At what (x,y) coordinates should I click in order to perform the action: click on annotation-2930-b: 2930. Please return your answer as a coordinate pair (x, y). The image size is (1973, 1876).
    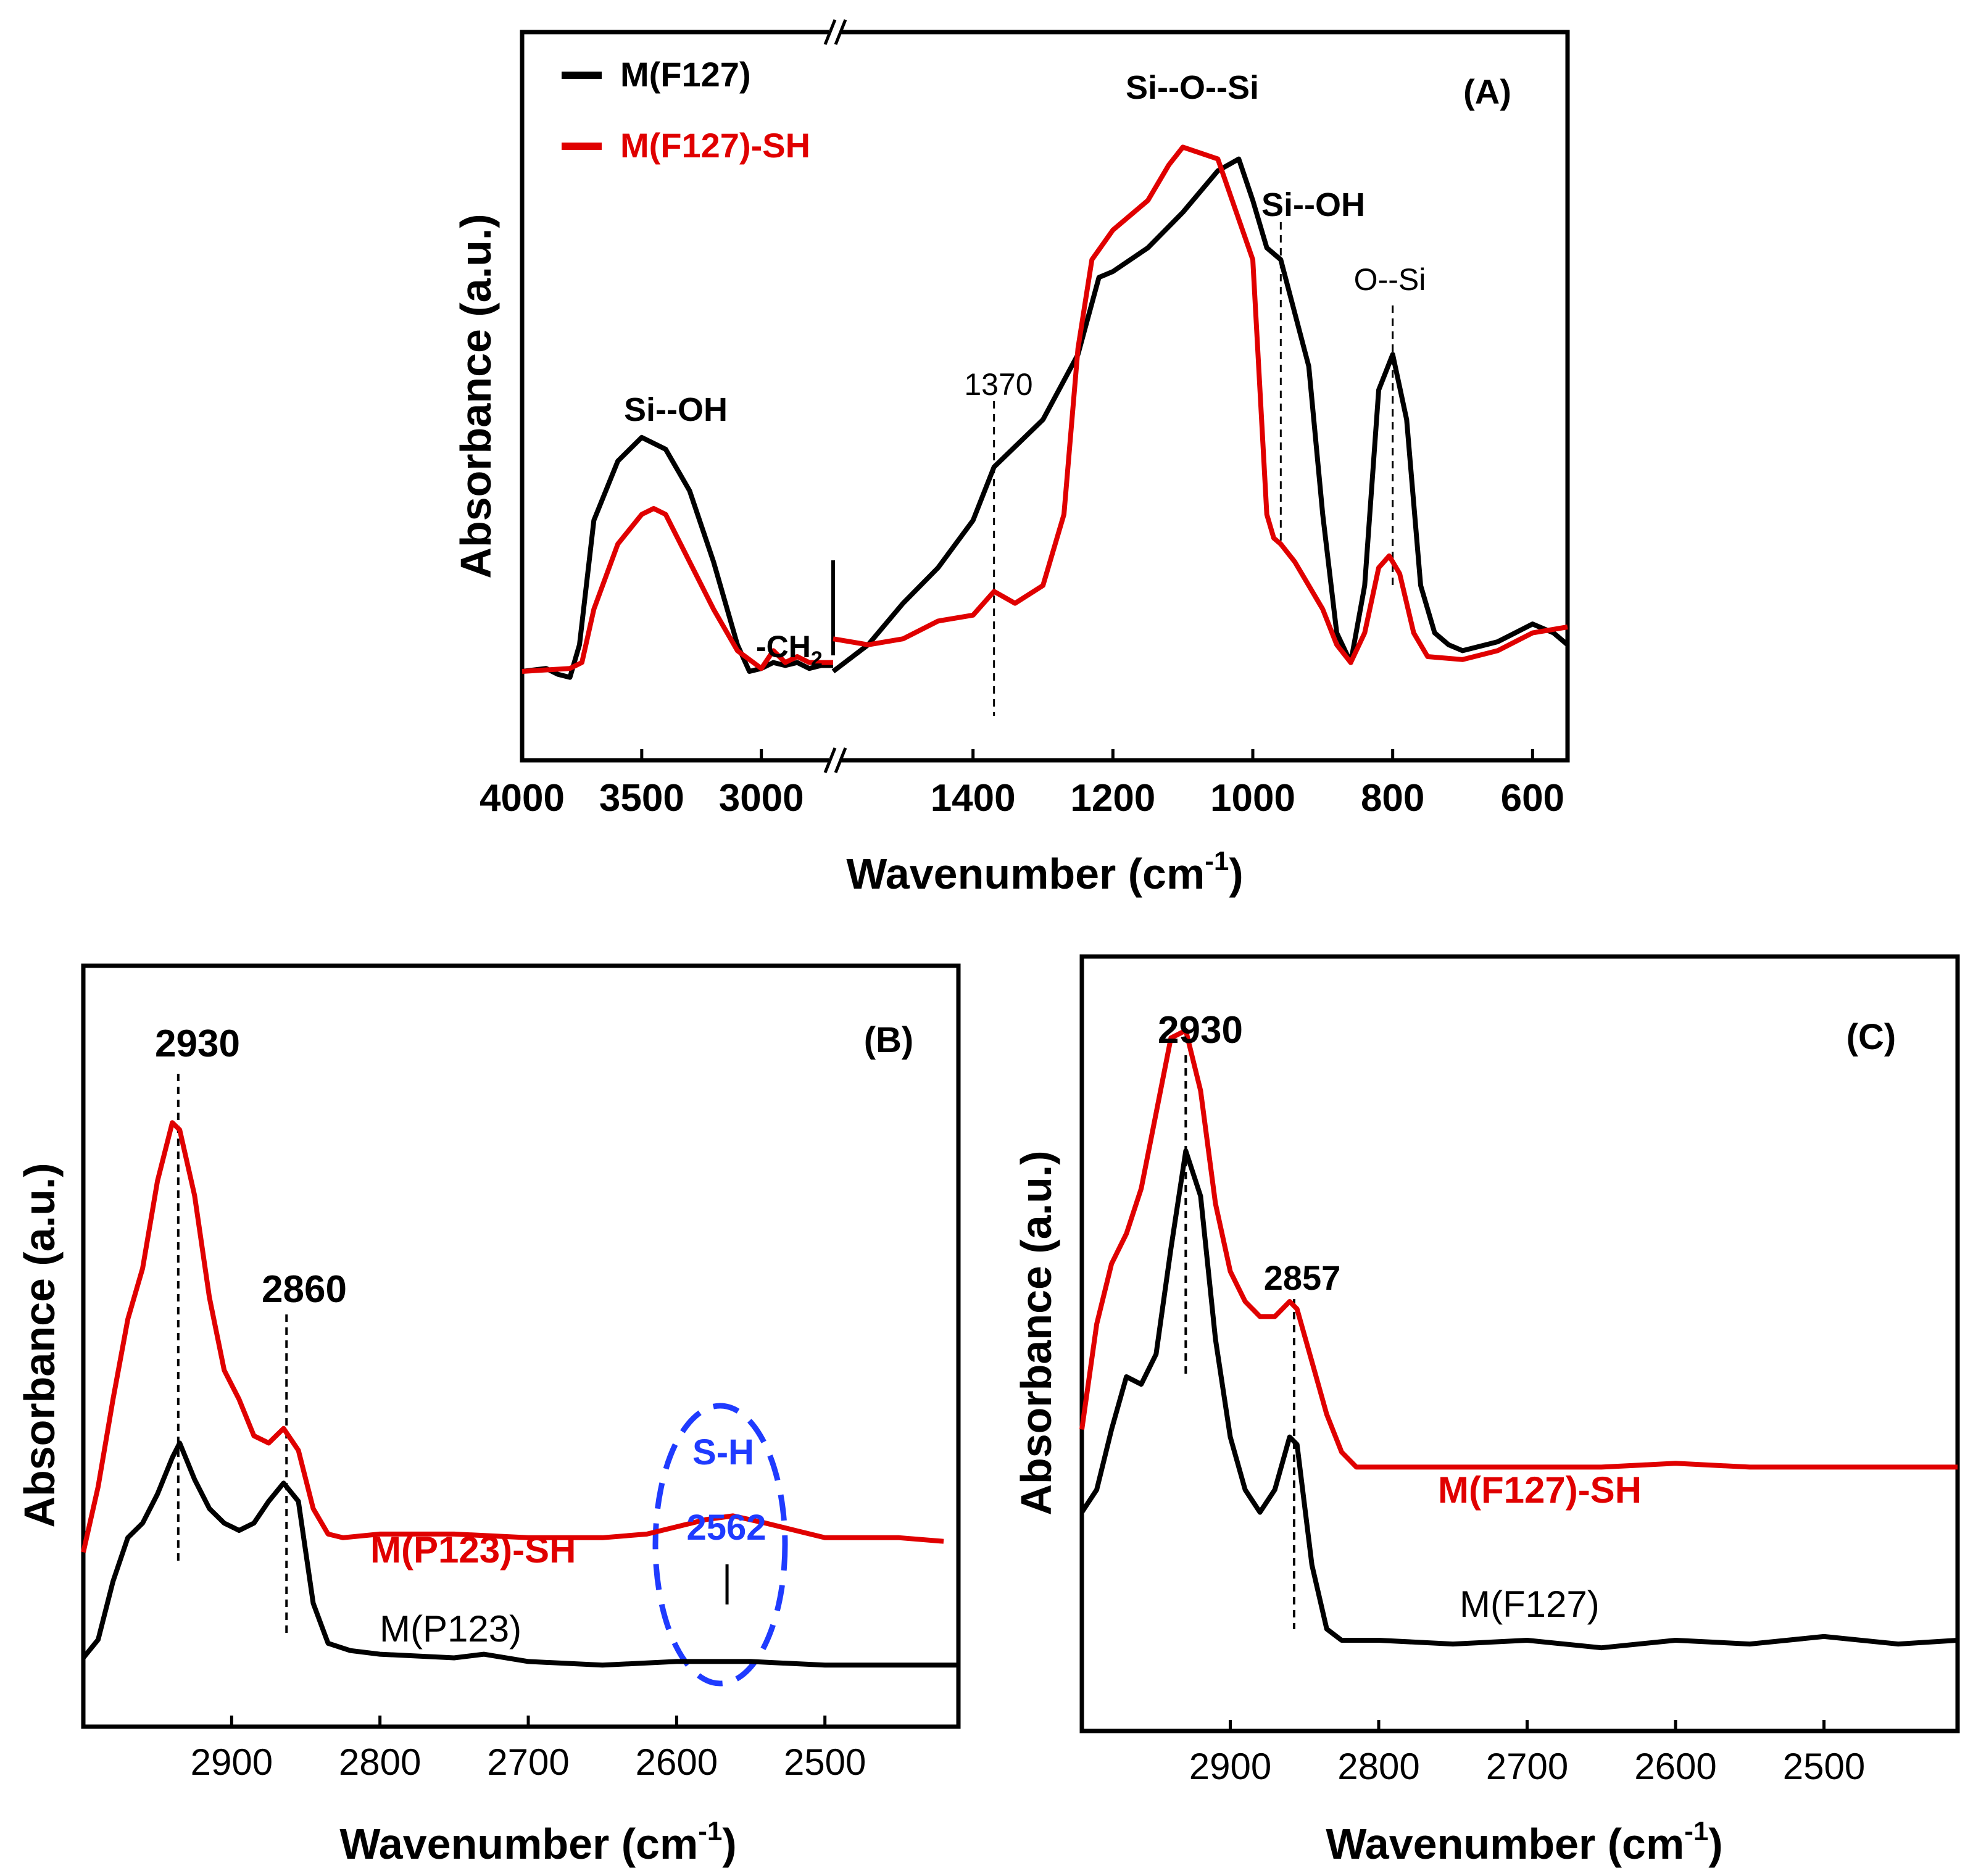
    Looking at the image, I should click on (197, 1044).